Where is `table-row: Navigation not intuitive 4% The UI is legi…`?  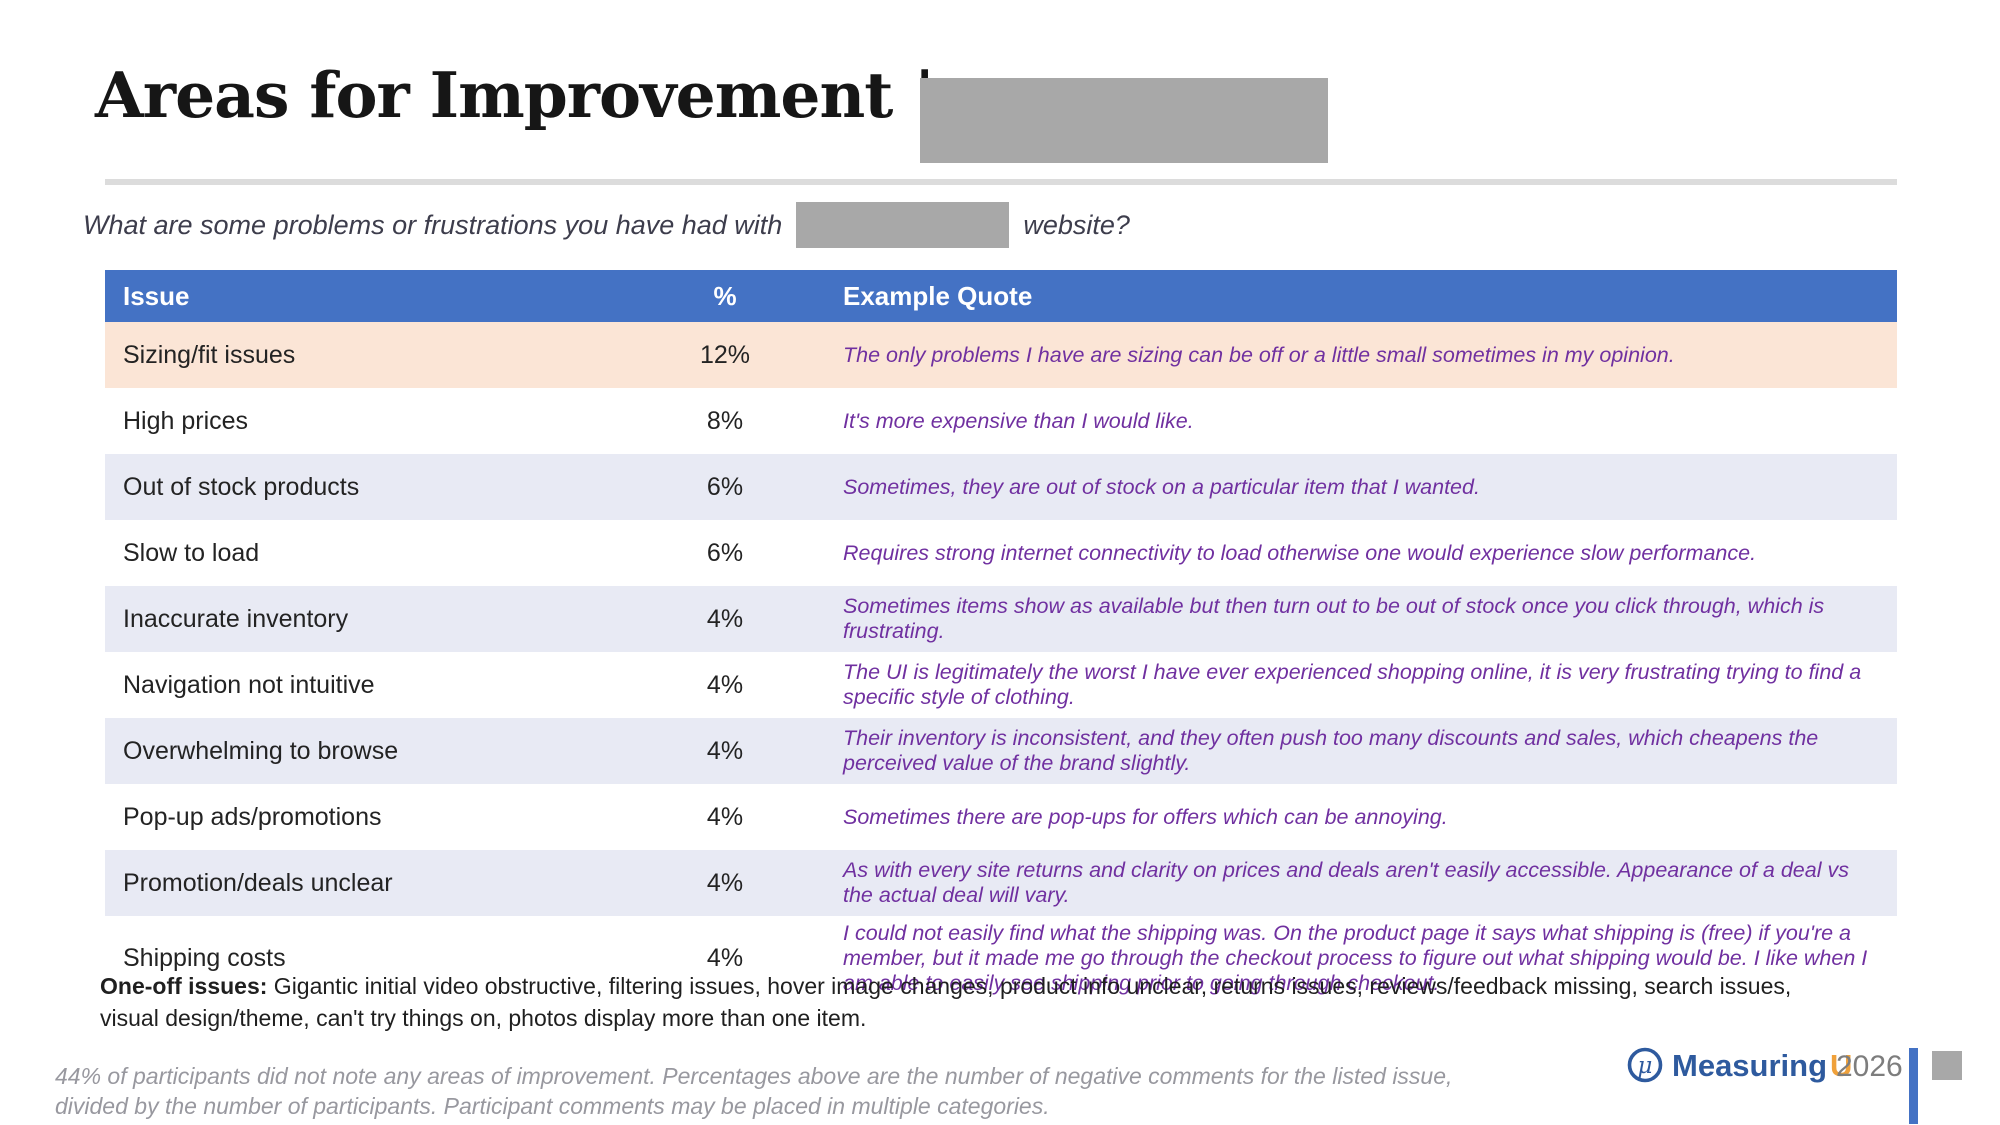
table-row: Navigation not intuitive 4% The UI is legi… is located at coordinates (1001, 685).